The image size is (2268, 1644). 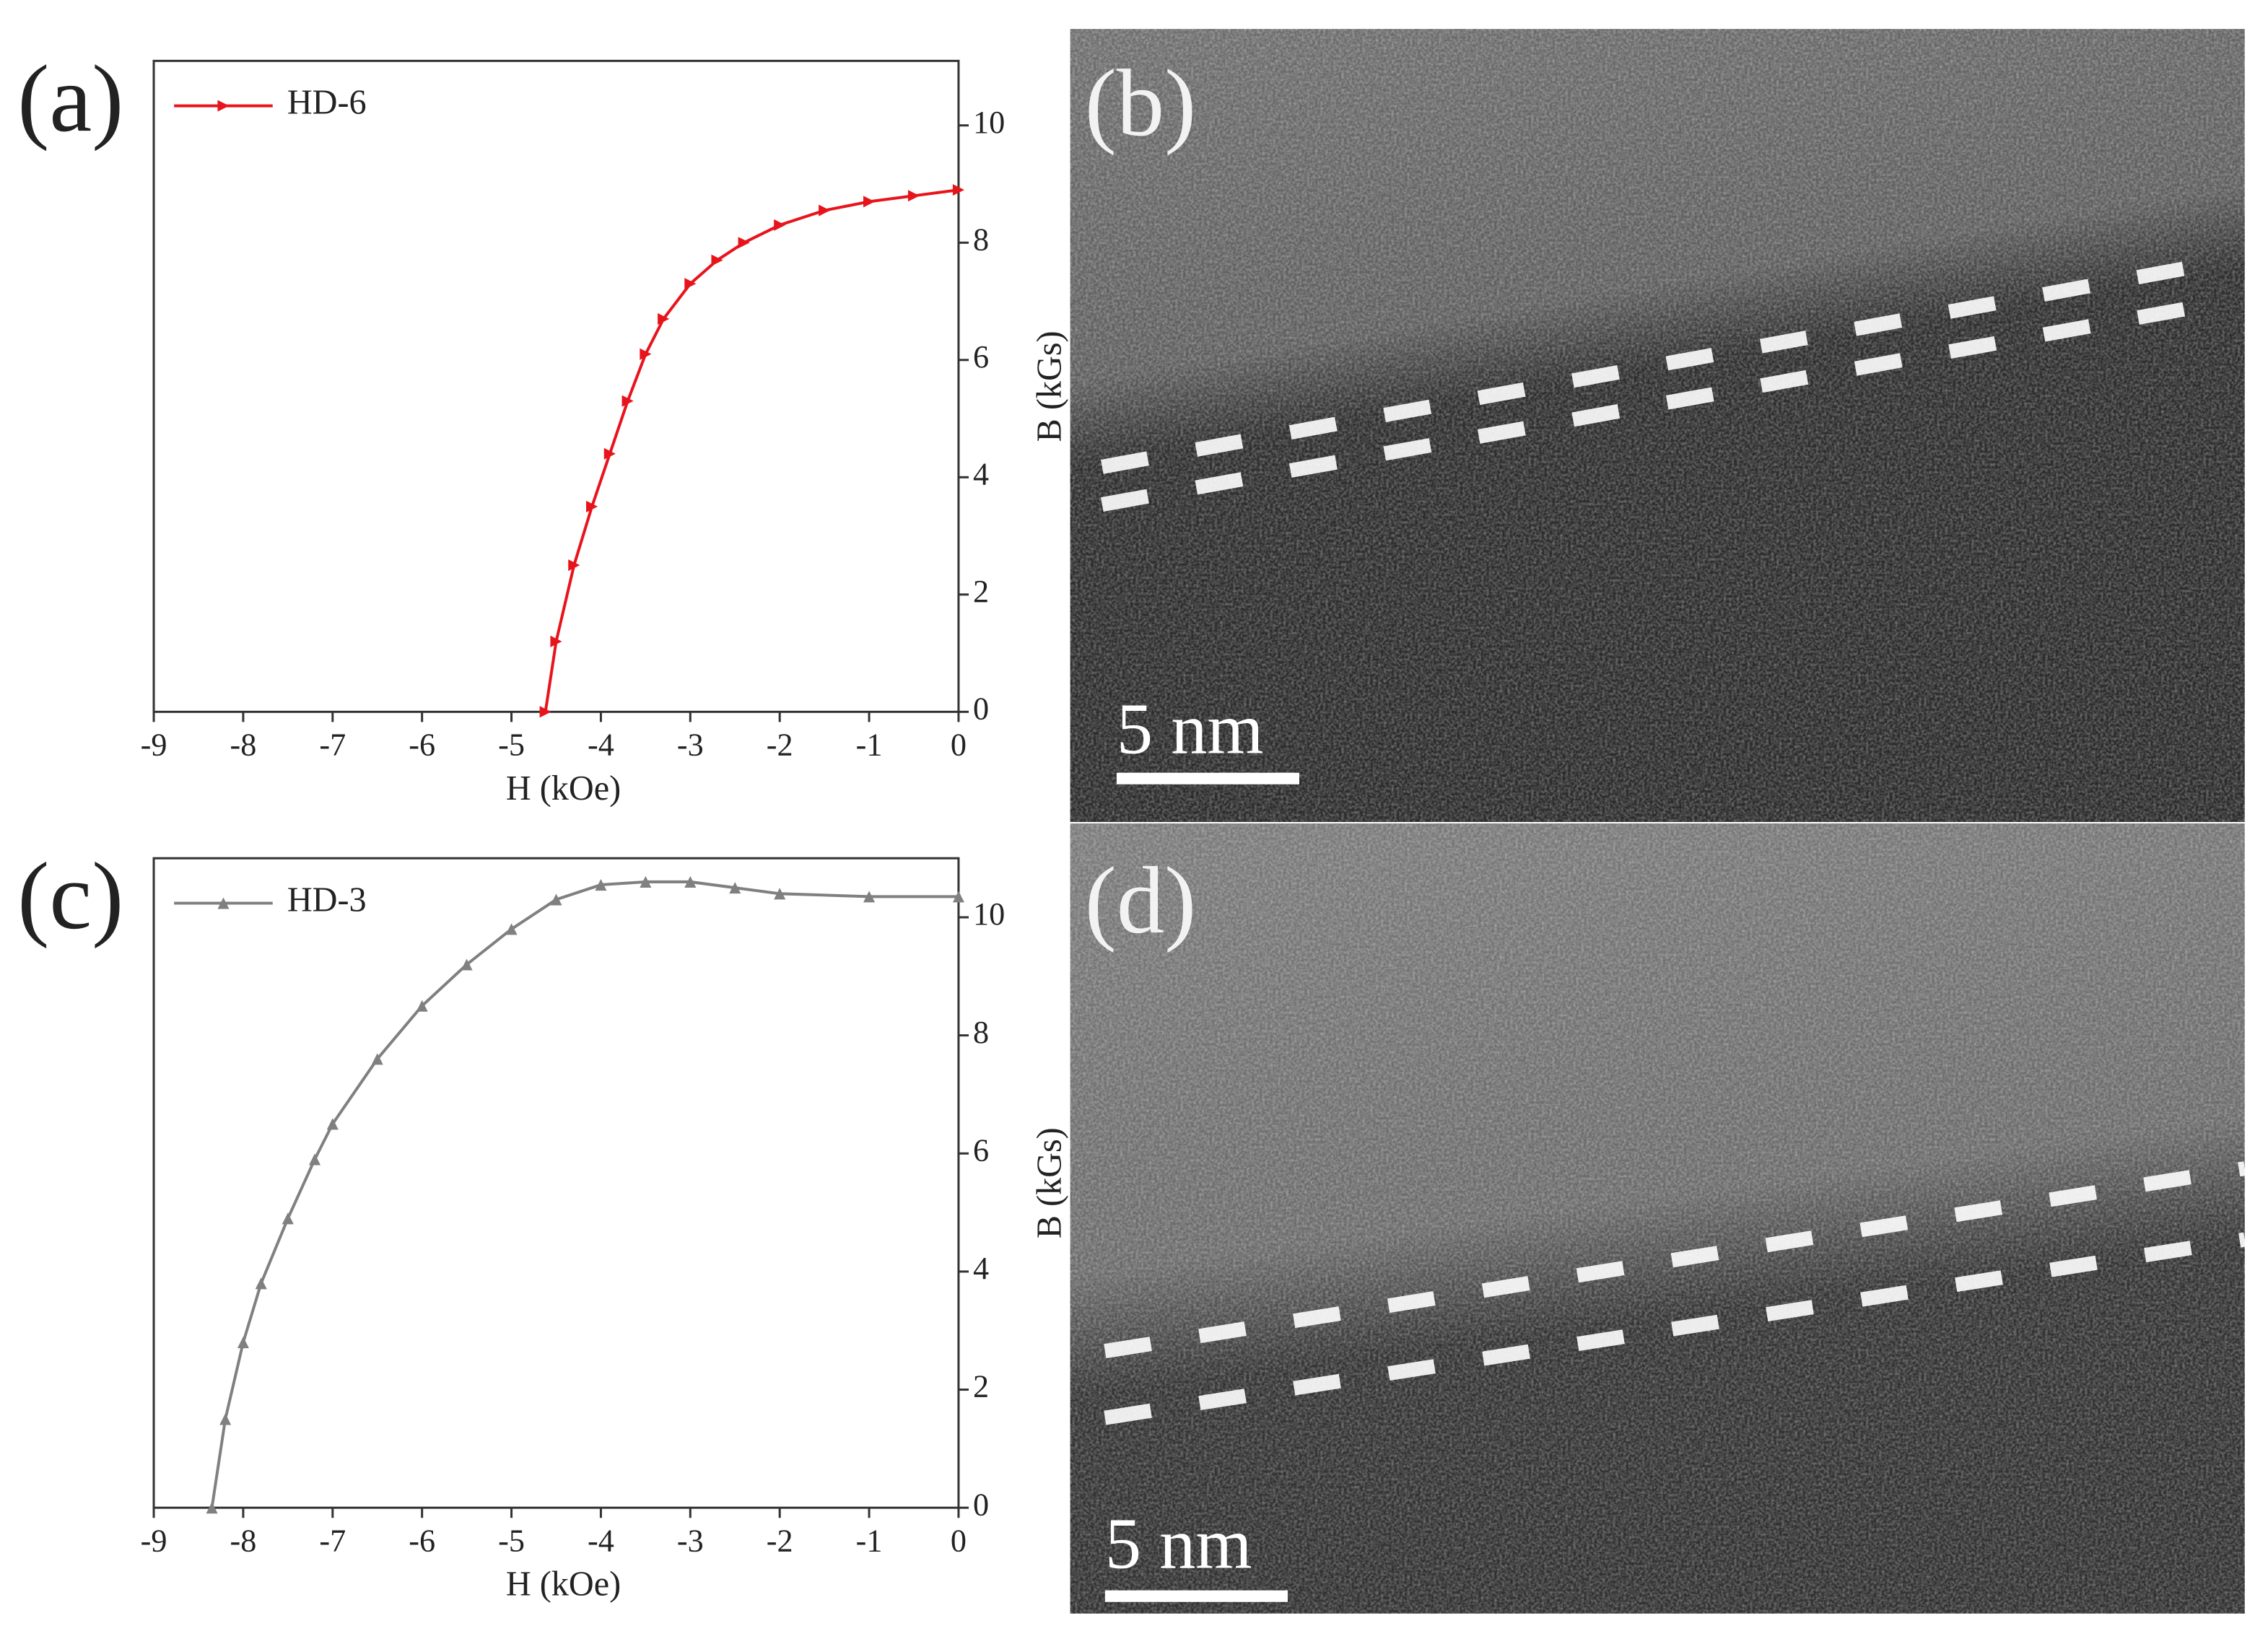 I want to click on legend-label: HD-3, so click(x=327, y=900).